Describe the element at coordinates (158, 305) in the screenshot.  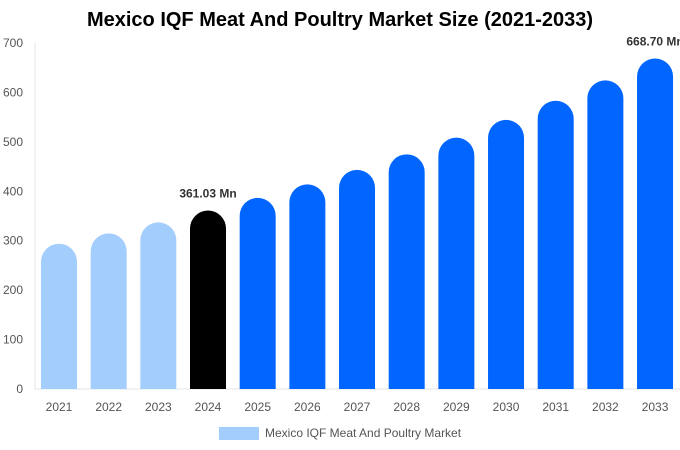
I see `bar-2023` at that location.